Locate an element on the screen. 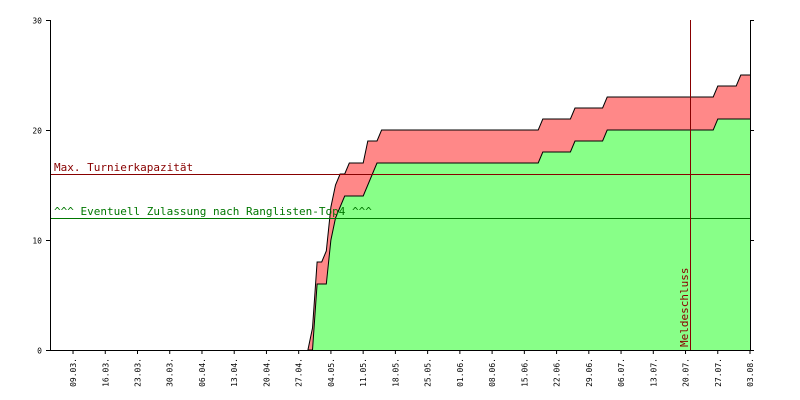 The width and height of the screenshot is (800, 400). x-tick-label: 20.04. is located at coordinates (266, 372).